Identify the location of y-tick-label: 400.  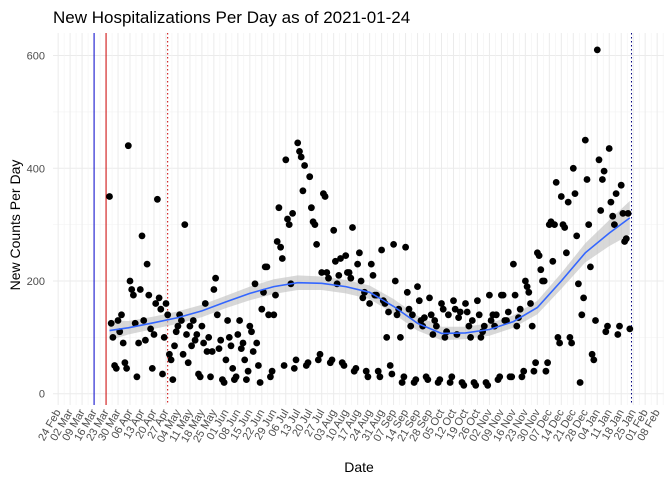
(36, 169).